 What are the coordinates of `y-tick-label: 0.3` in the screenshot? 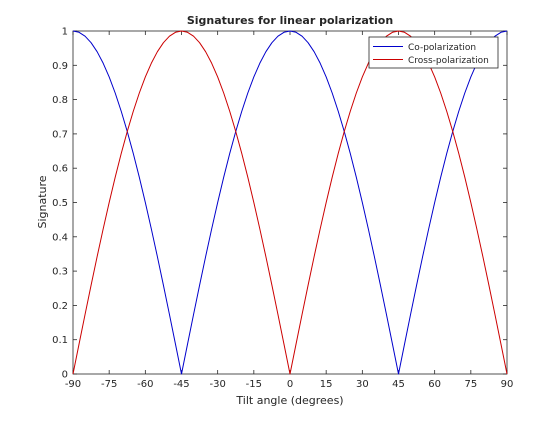 It's located at (60, 272).